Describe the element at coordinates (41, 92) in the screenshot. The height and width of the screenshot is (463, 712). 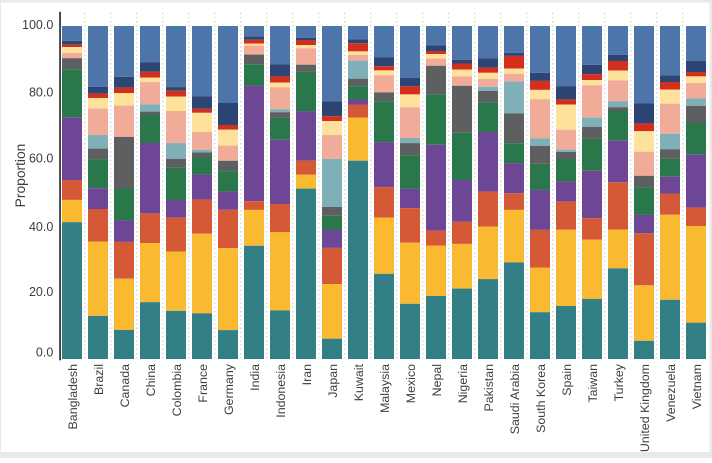
I see `svg-text: 80.0` at that location.